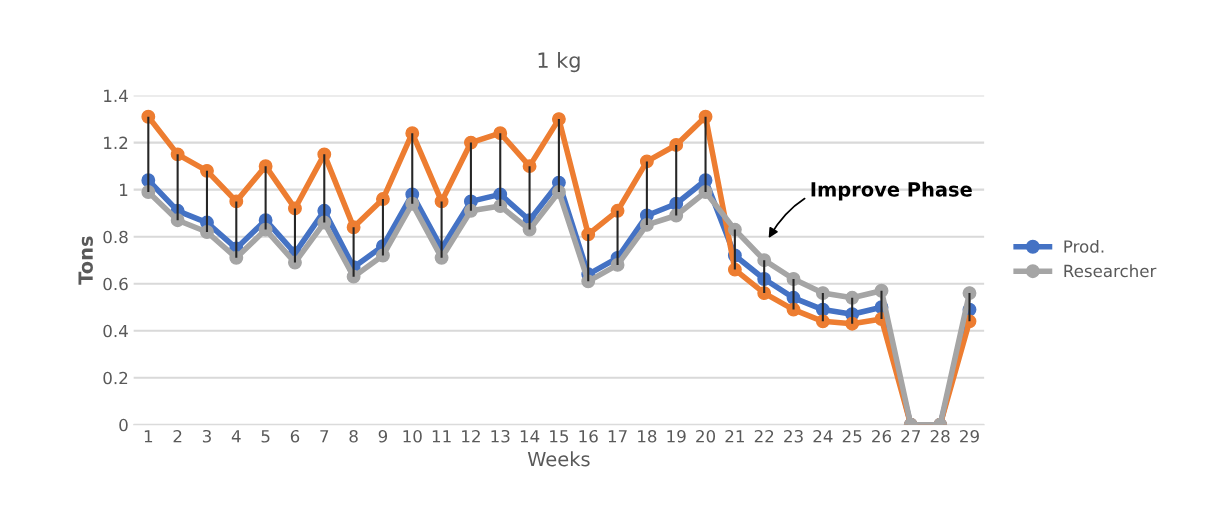 This screenshot has width=1215, height=531. What do you see at coordinates (116, 95) in the screenshot?
I see `y-tick-label: 1.4` at bounding box center [116, 95].